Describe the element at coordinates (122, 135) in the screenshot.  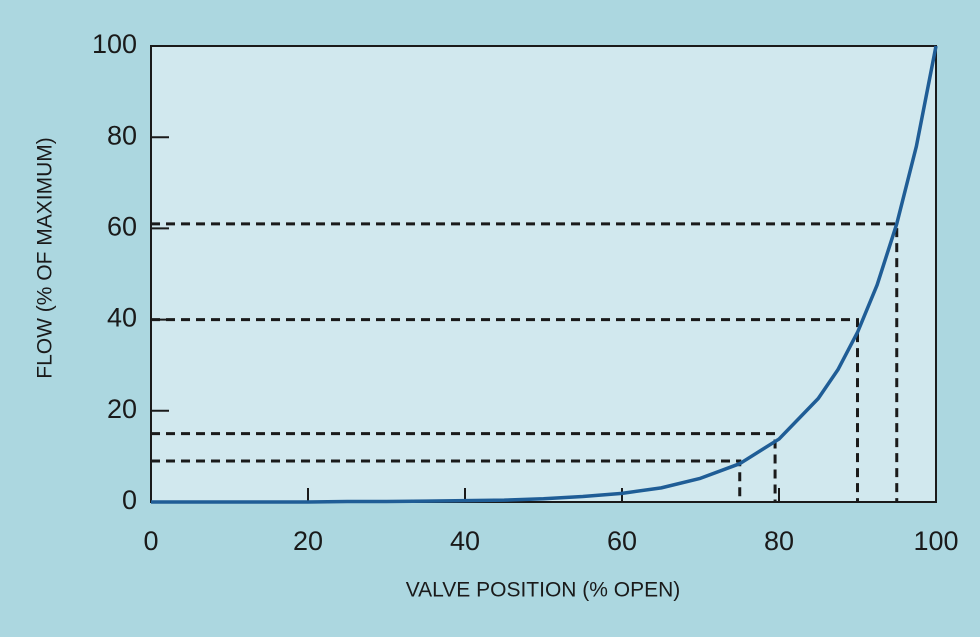
I see `y-tick-label: 80` at that location.